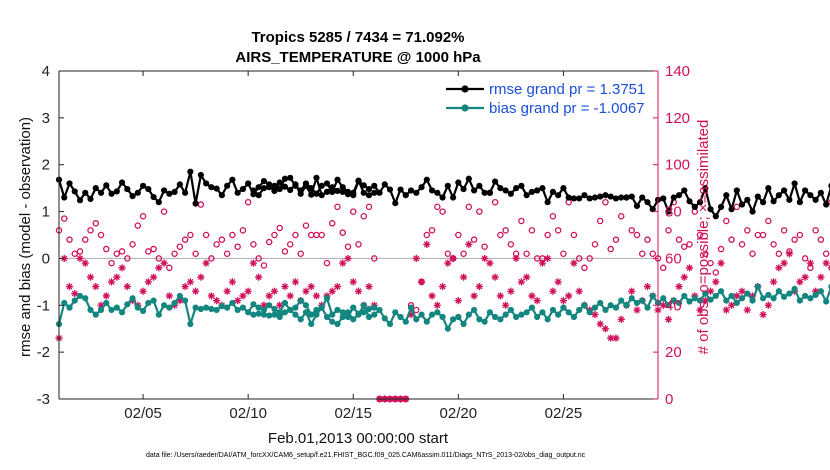 This screenshot has height=470, width=830. What do you see at coordinates (673, 258) in the screenshot?
I see `y2-tick-label: 60` at bounding box center [673, 258].